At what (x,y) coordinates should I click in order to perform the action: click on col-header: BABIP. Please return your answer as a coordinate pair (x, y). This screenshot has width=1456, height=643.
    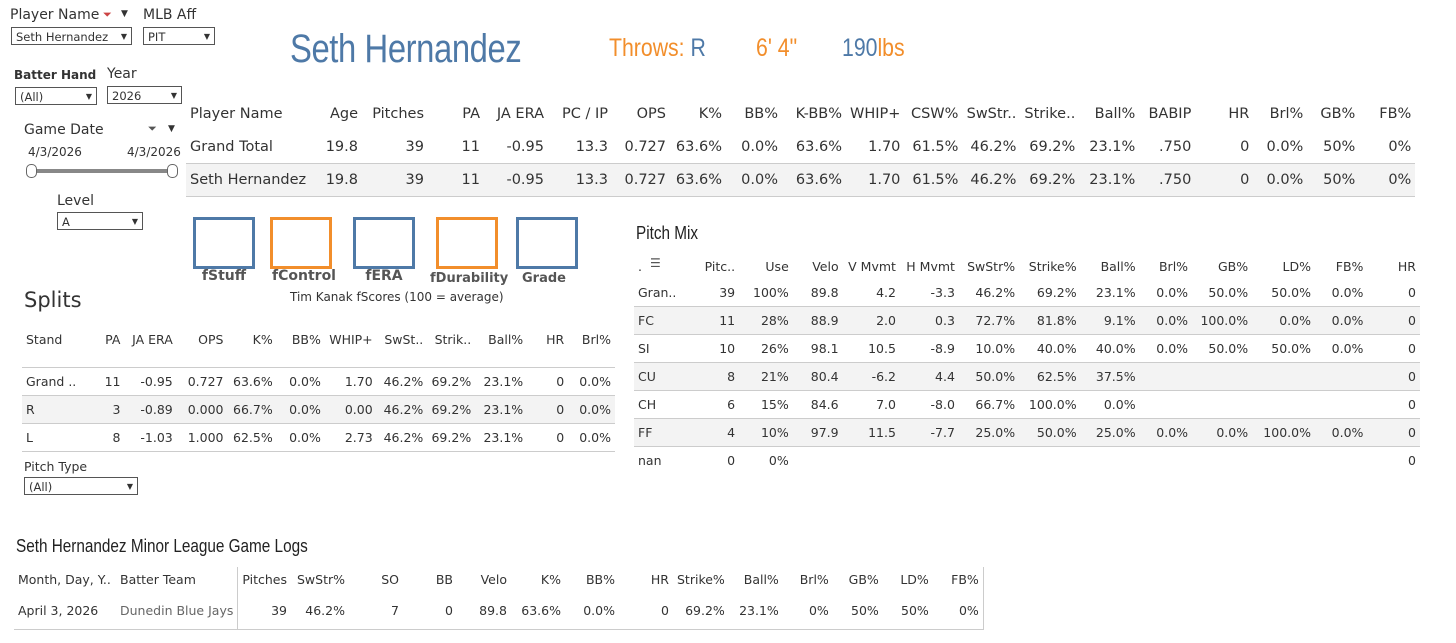
    Looking at the image, I should click on (1170, 113).